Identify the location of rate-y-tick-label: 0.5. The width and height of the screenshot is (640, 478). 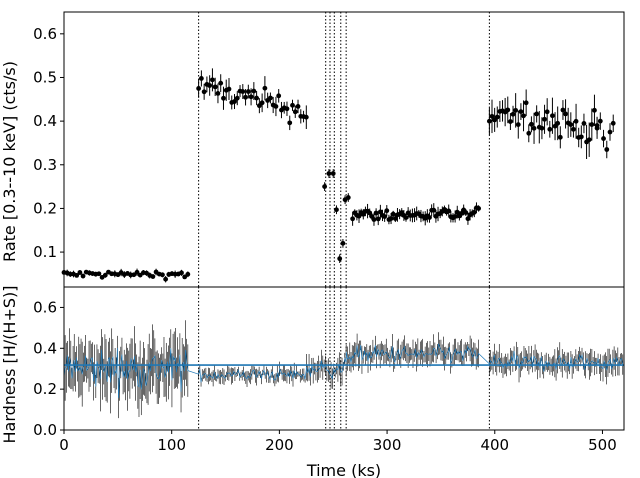
(45, 77).